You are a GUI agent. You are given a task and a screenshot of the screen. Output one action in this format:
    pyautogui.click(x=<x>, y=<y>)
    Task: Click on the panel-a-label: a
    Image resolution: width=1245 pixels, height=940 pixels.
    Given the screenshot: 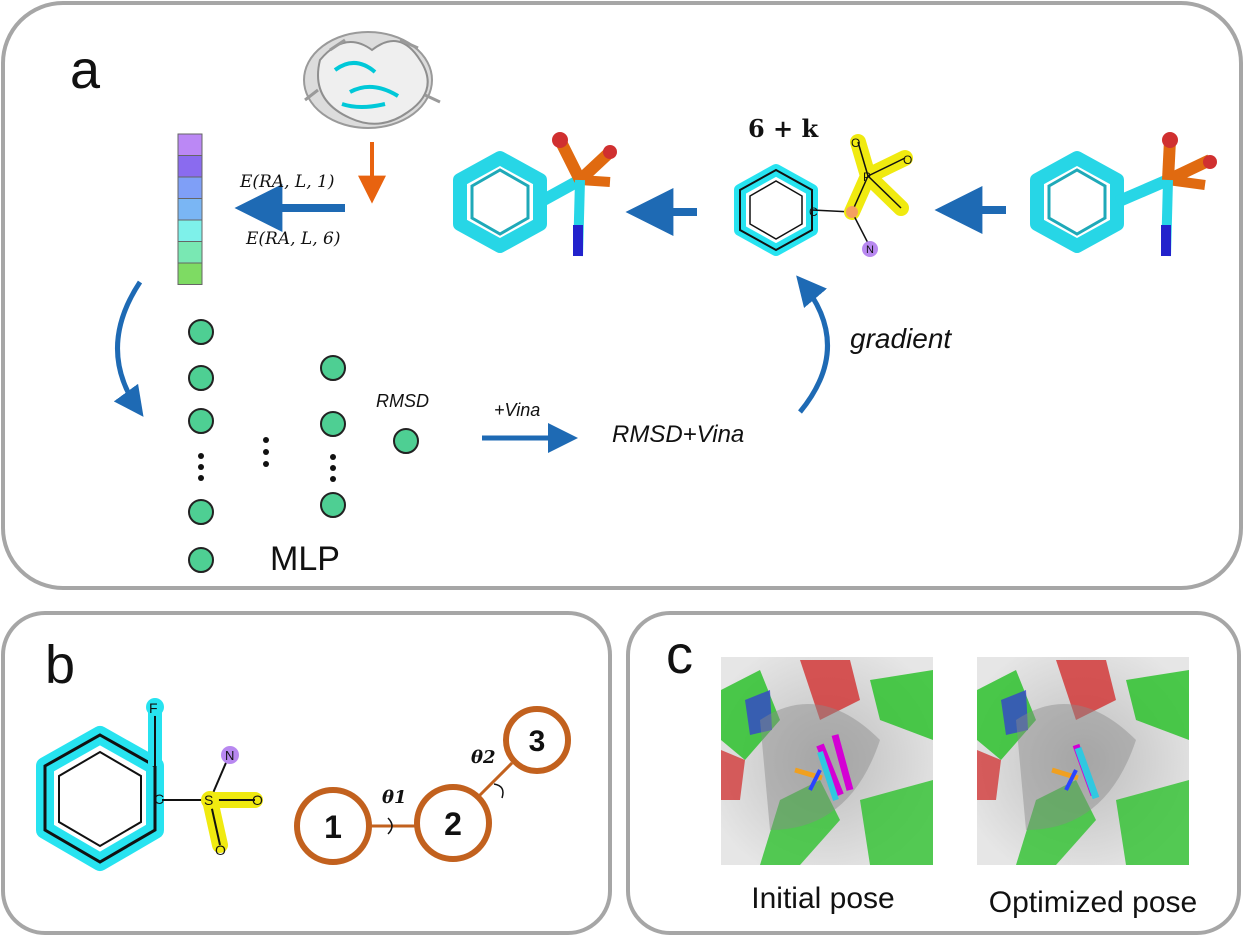 What is the action you would take?
    pyautogui.click(x=85, y=70)
    